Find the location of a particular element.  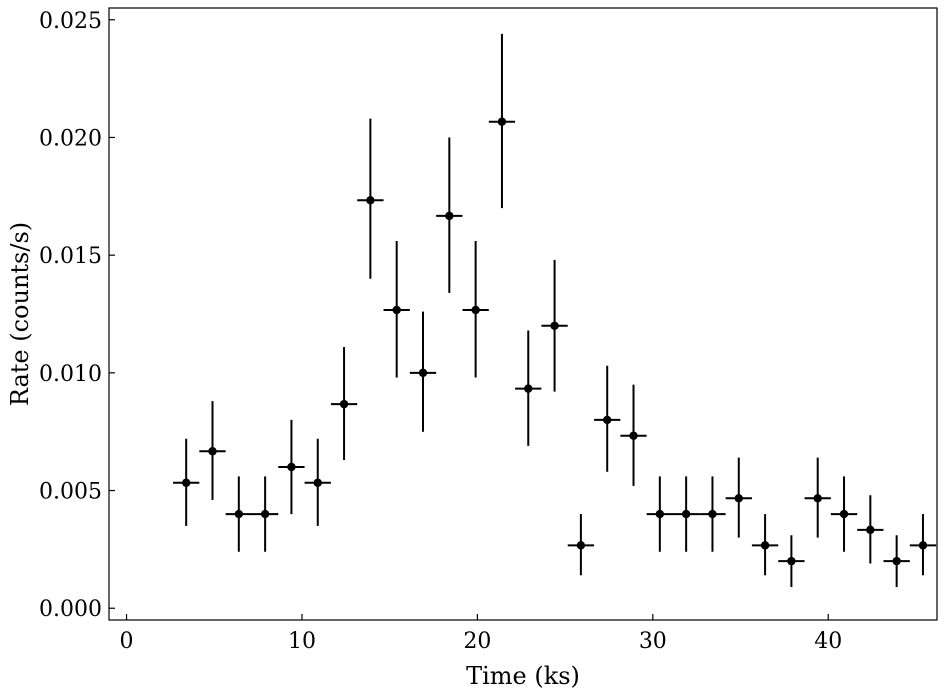

y-tick-label: 0.015 is located at coordinates (70, 256).